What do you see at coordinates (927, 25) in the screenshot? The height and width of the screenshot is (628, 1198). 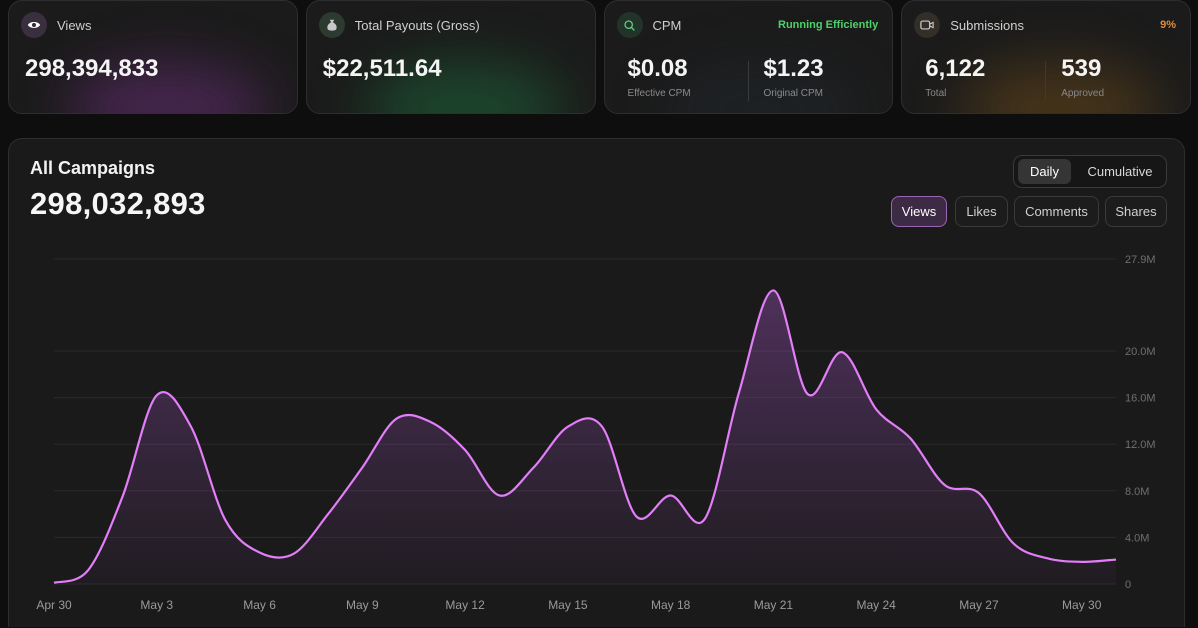 I see `video-icon` at bounding box center [927, 25].